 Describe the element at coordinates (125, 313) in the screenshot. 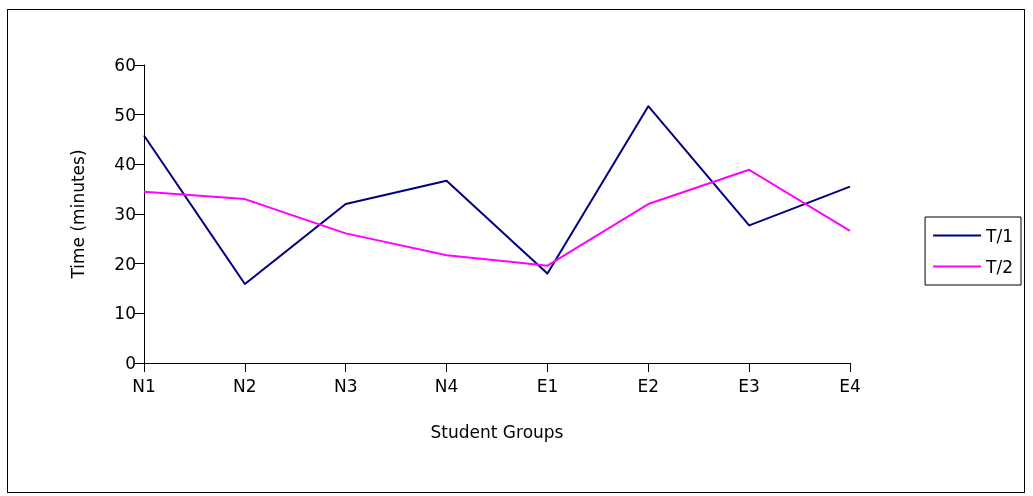

I see `y-tick-label: 10` at that location.